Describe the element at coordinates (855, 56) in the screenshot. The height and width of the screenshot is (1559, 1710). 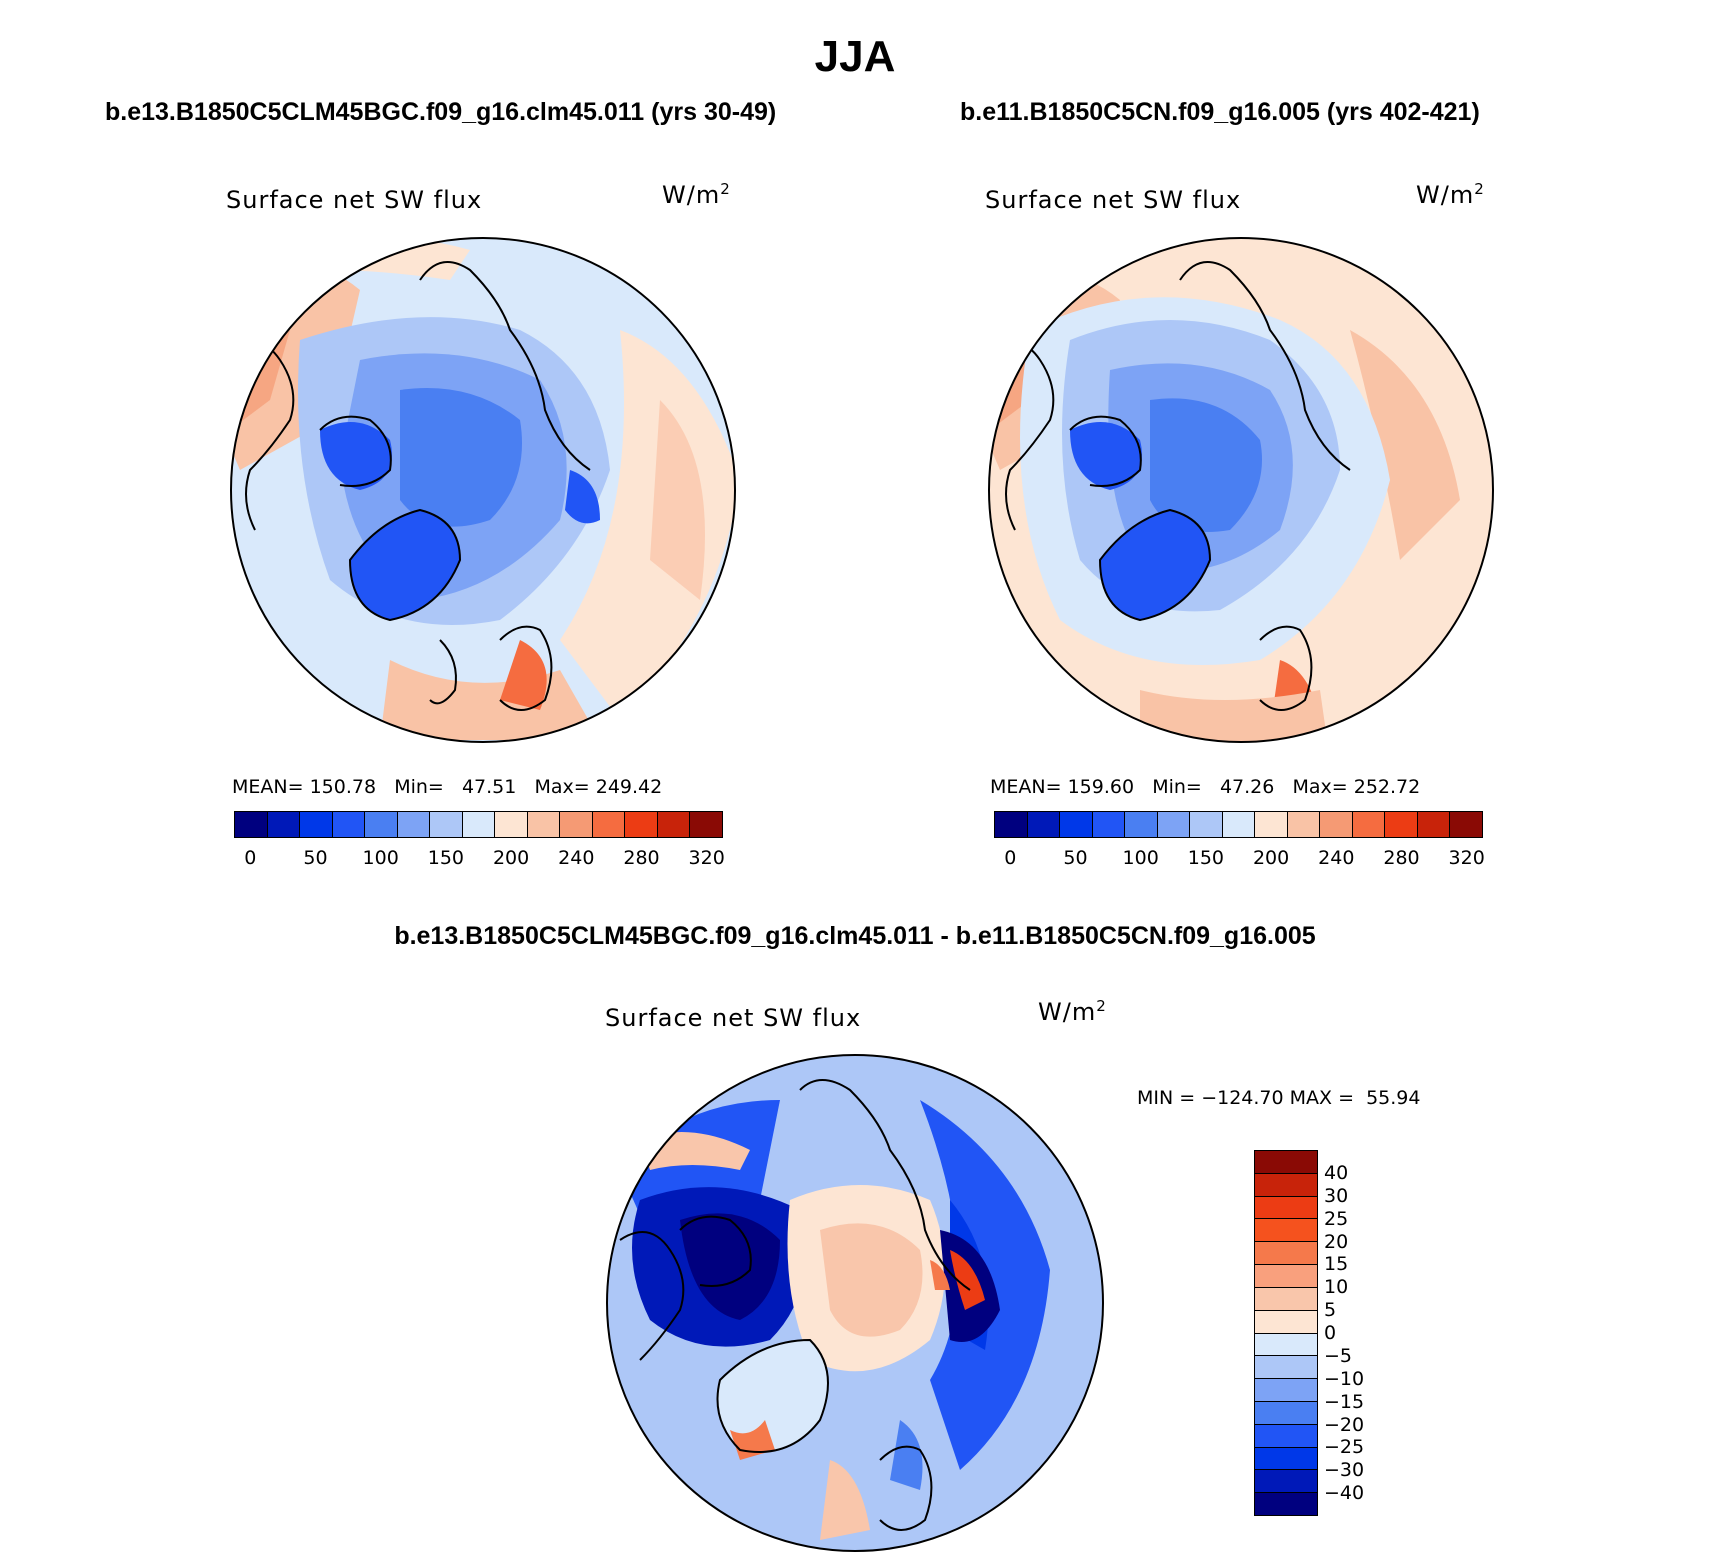
I see `figure-title: JJA` at that location.